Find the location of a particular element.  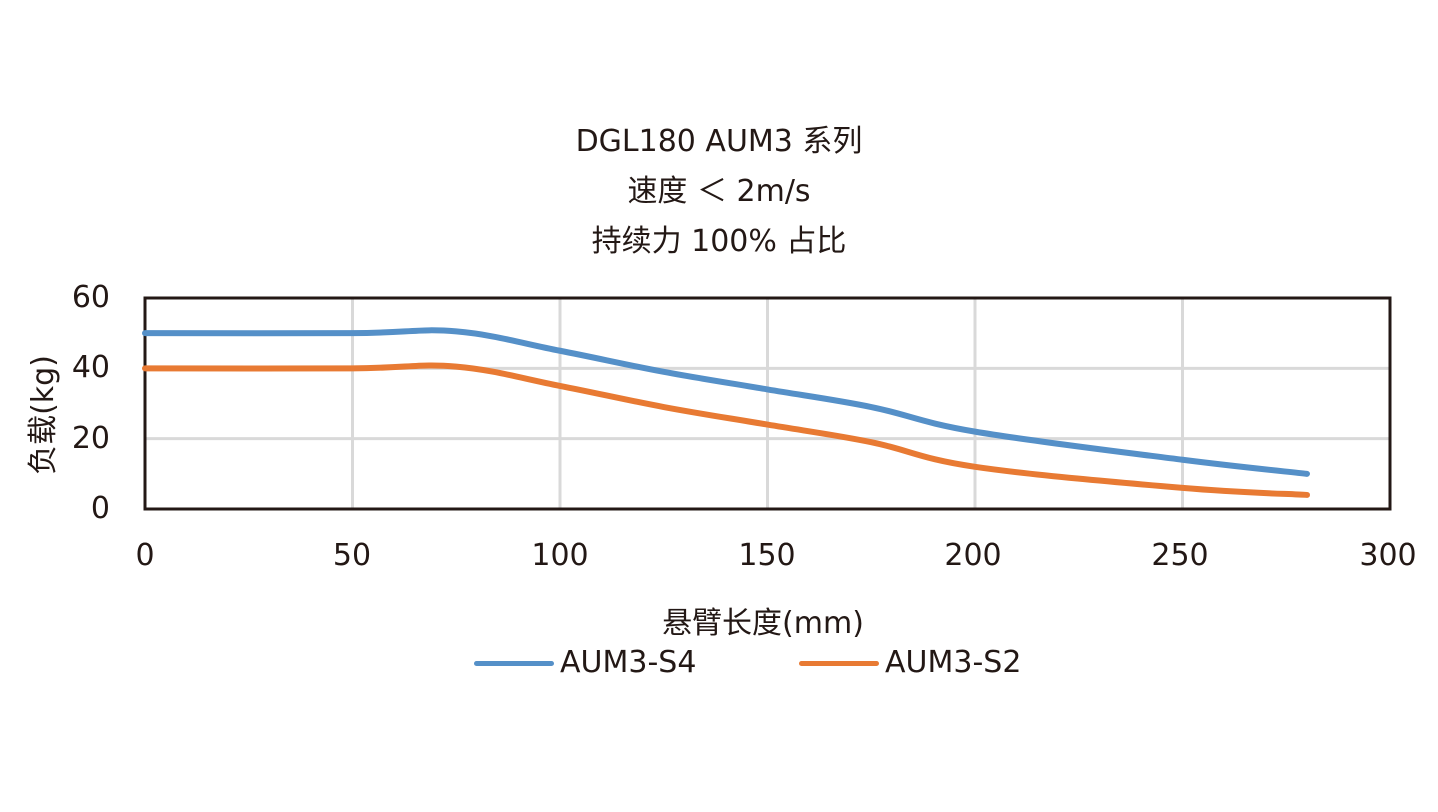

y-axis-label: 负载(kg) is located at coordinates (43, 415).